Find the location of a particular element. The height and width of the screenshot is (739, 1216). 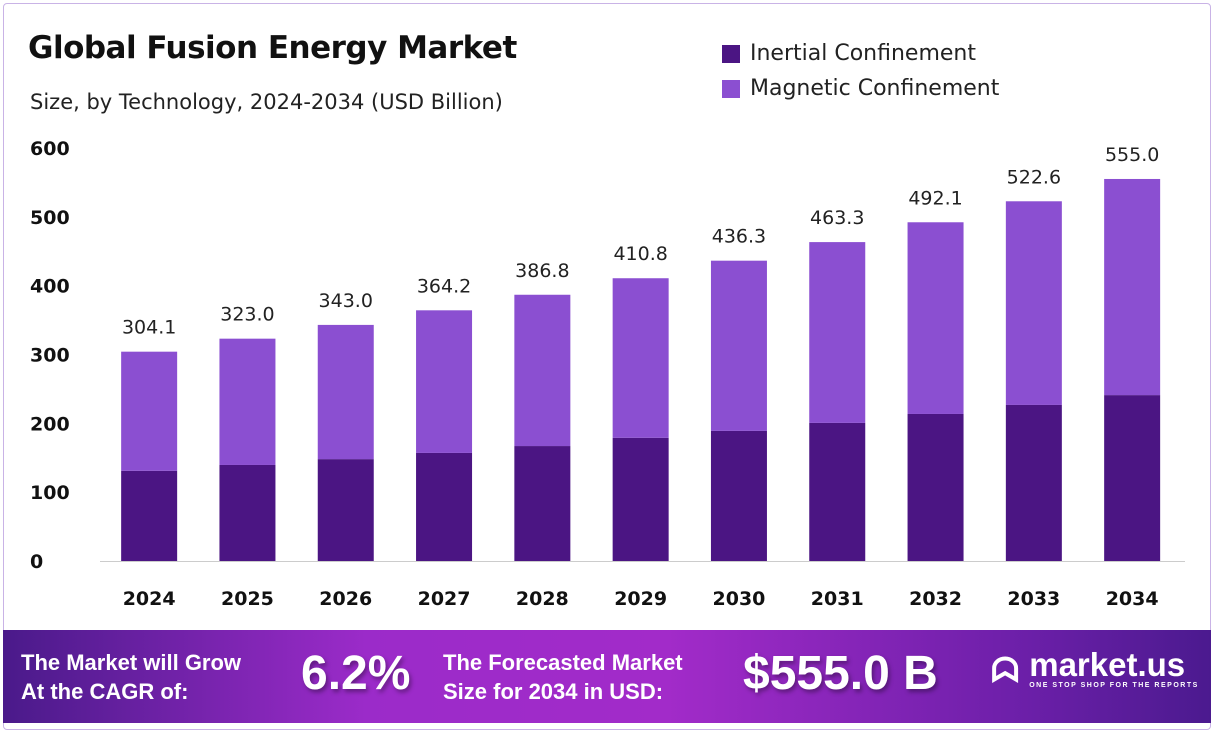

data-label-total: 522.6 is located at coordinates (1034, 177).